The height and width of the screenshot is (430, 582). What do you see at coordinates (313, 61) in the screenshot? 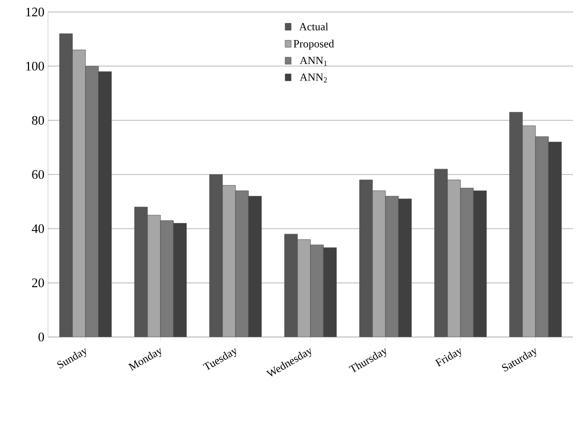
I see `legend-label: ANN$_{1}$` at bounding box center [313, 61].